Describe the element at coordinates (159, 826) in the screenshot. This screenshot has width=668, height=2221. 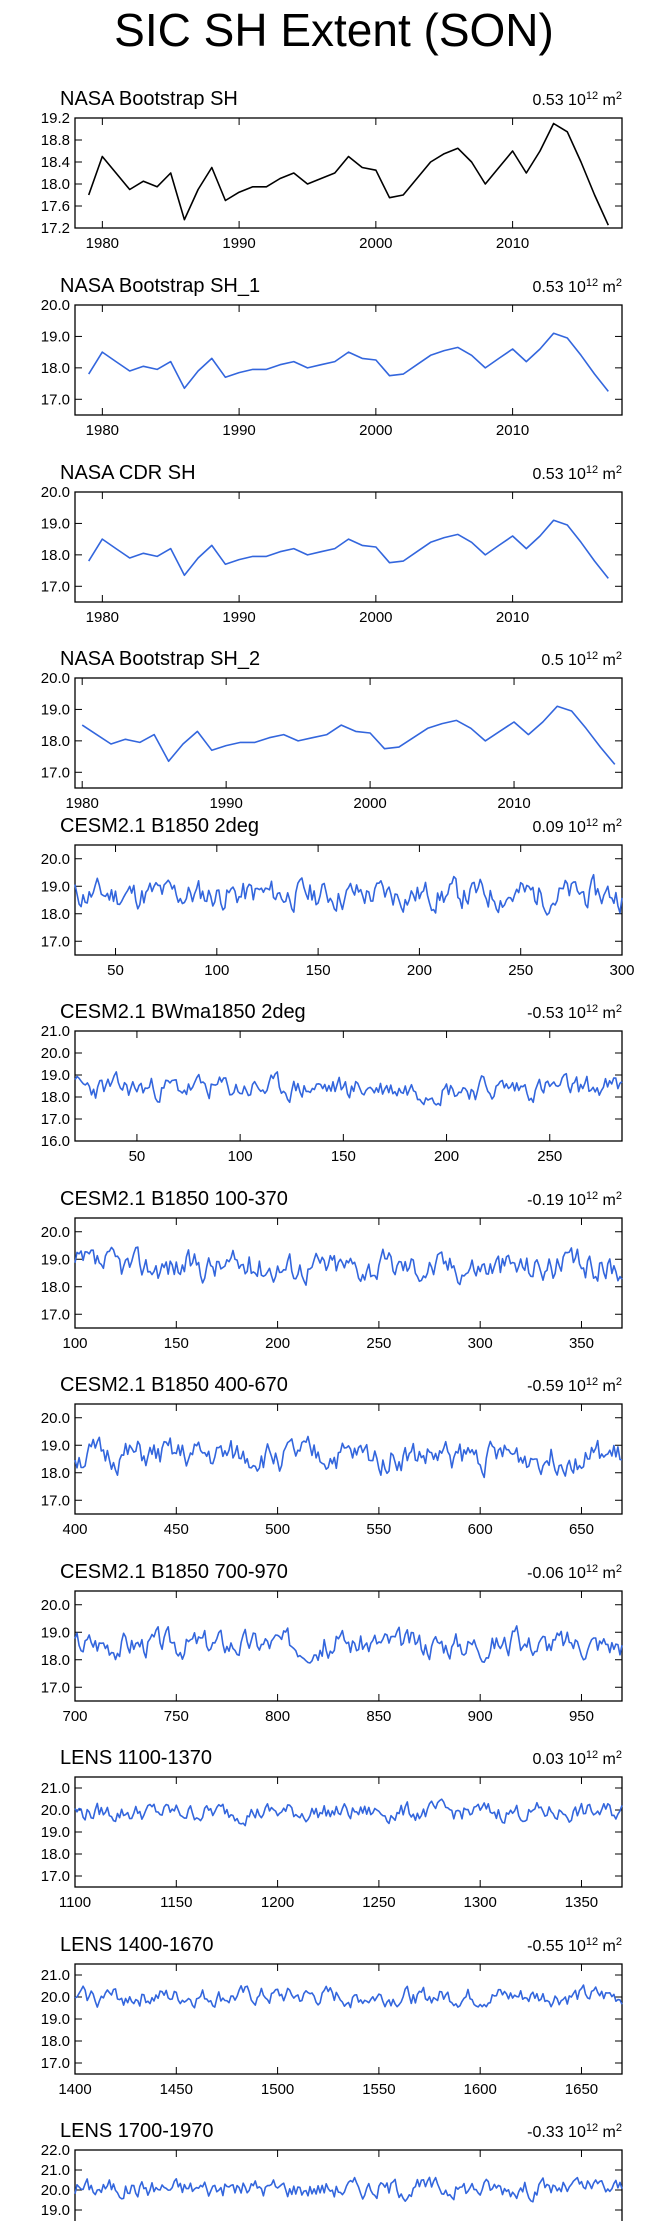
I see `chart-title: CESM2.1 B1850 2deg` at that location.